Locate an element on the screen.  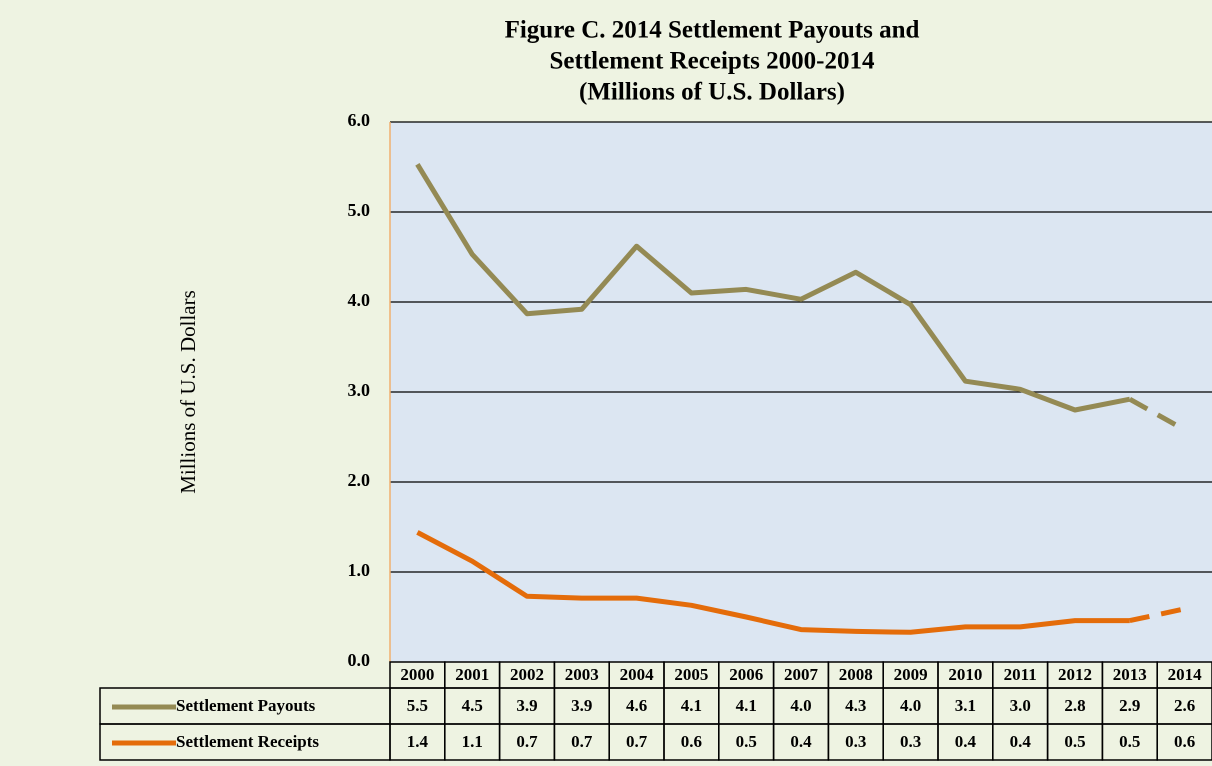
data-label: 3.1 is located at coordinates (965, 705).